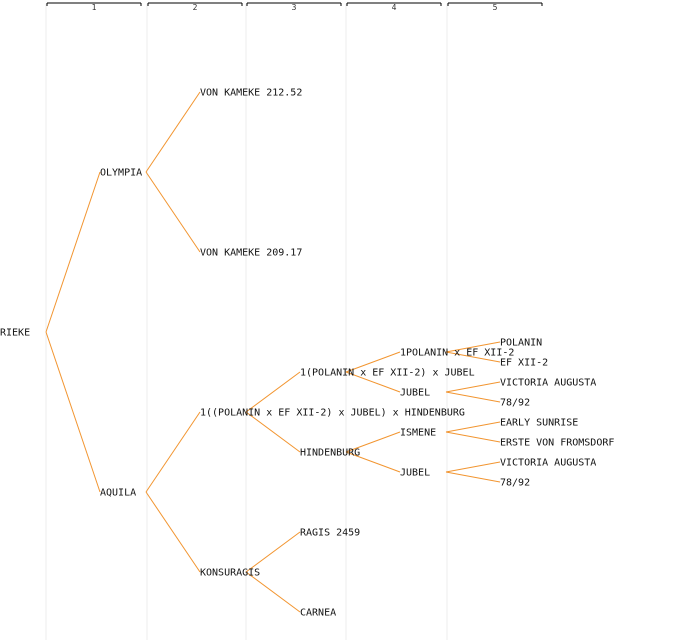 The height and width of the screenshot is (640, 700). Describe the element at coordinates (330, 453) in the screenshot. I see `node-hindenburg: HINDENBURG` at that location.